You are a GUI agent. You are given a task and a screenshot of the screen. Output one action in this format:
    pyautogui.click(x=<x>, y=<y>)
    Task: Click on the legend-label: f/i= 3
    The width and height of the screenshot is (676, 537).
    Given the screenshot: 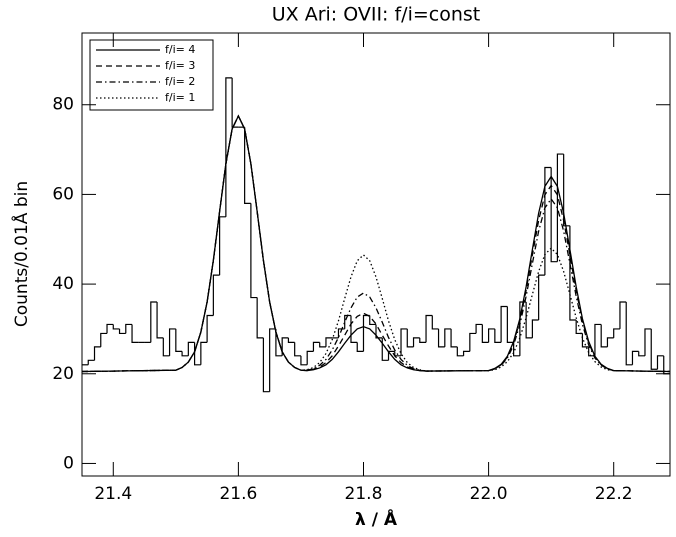 What is the action you would take?
    pyautogui.click(x=180, y=65)
    